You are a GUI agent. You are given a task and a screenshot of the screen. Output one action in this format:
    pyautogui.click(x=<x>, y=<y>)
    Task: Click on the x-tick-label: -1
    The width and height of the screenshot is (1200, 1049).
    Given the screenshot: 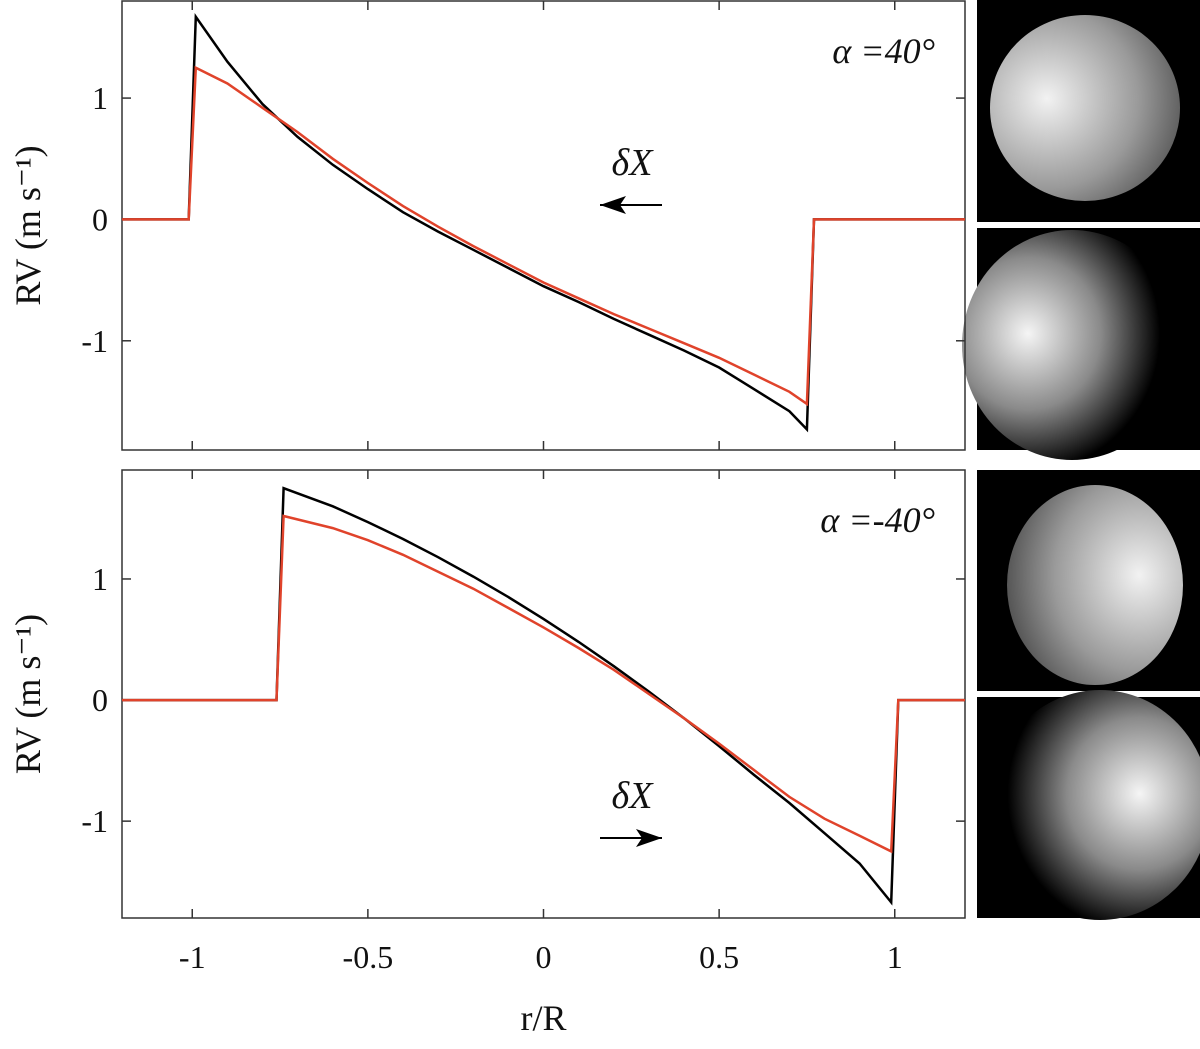 What is the action you would take?
    pyautogui.click(x=192, y=957)
    